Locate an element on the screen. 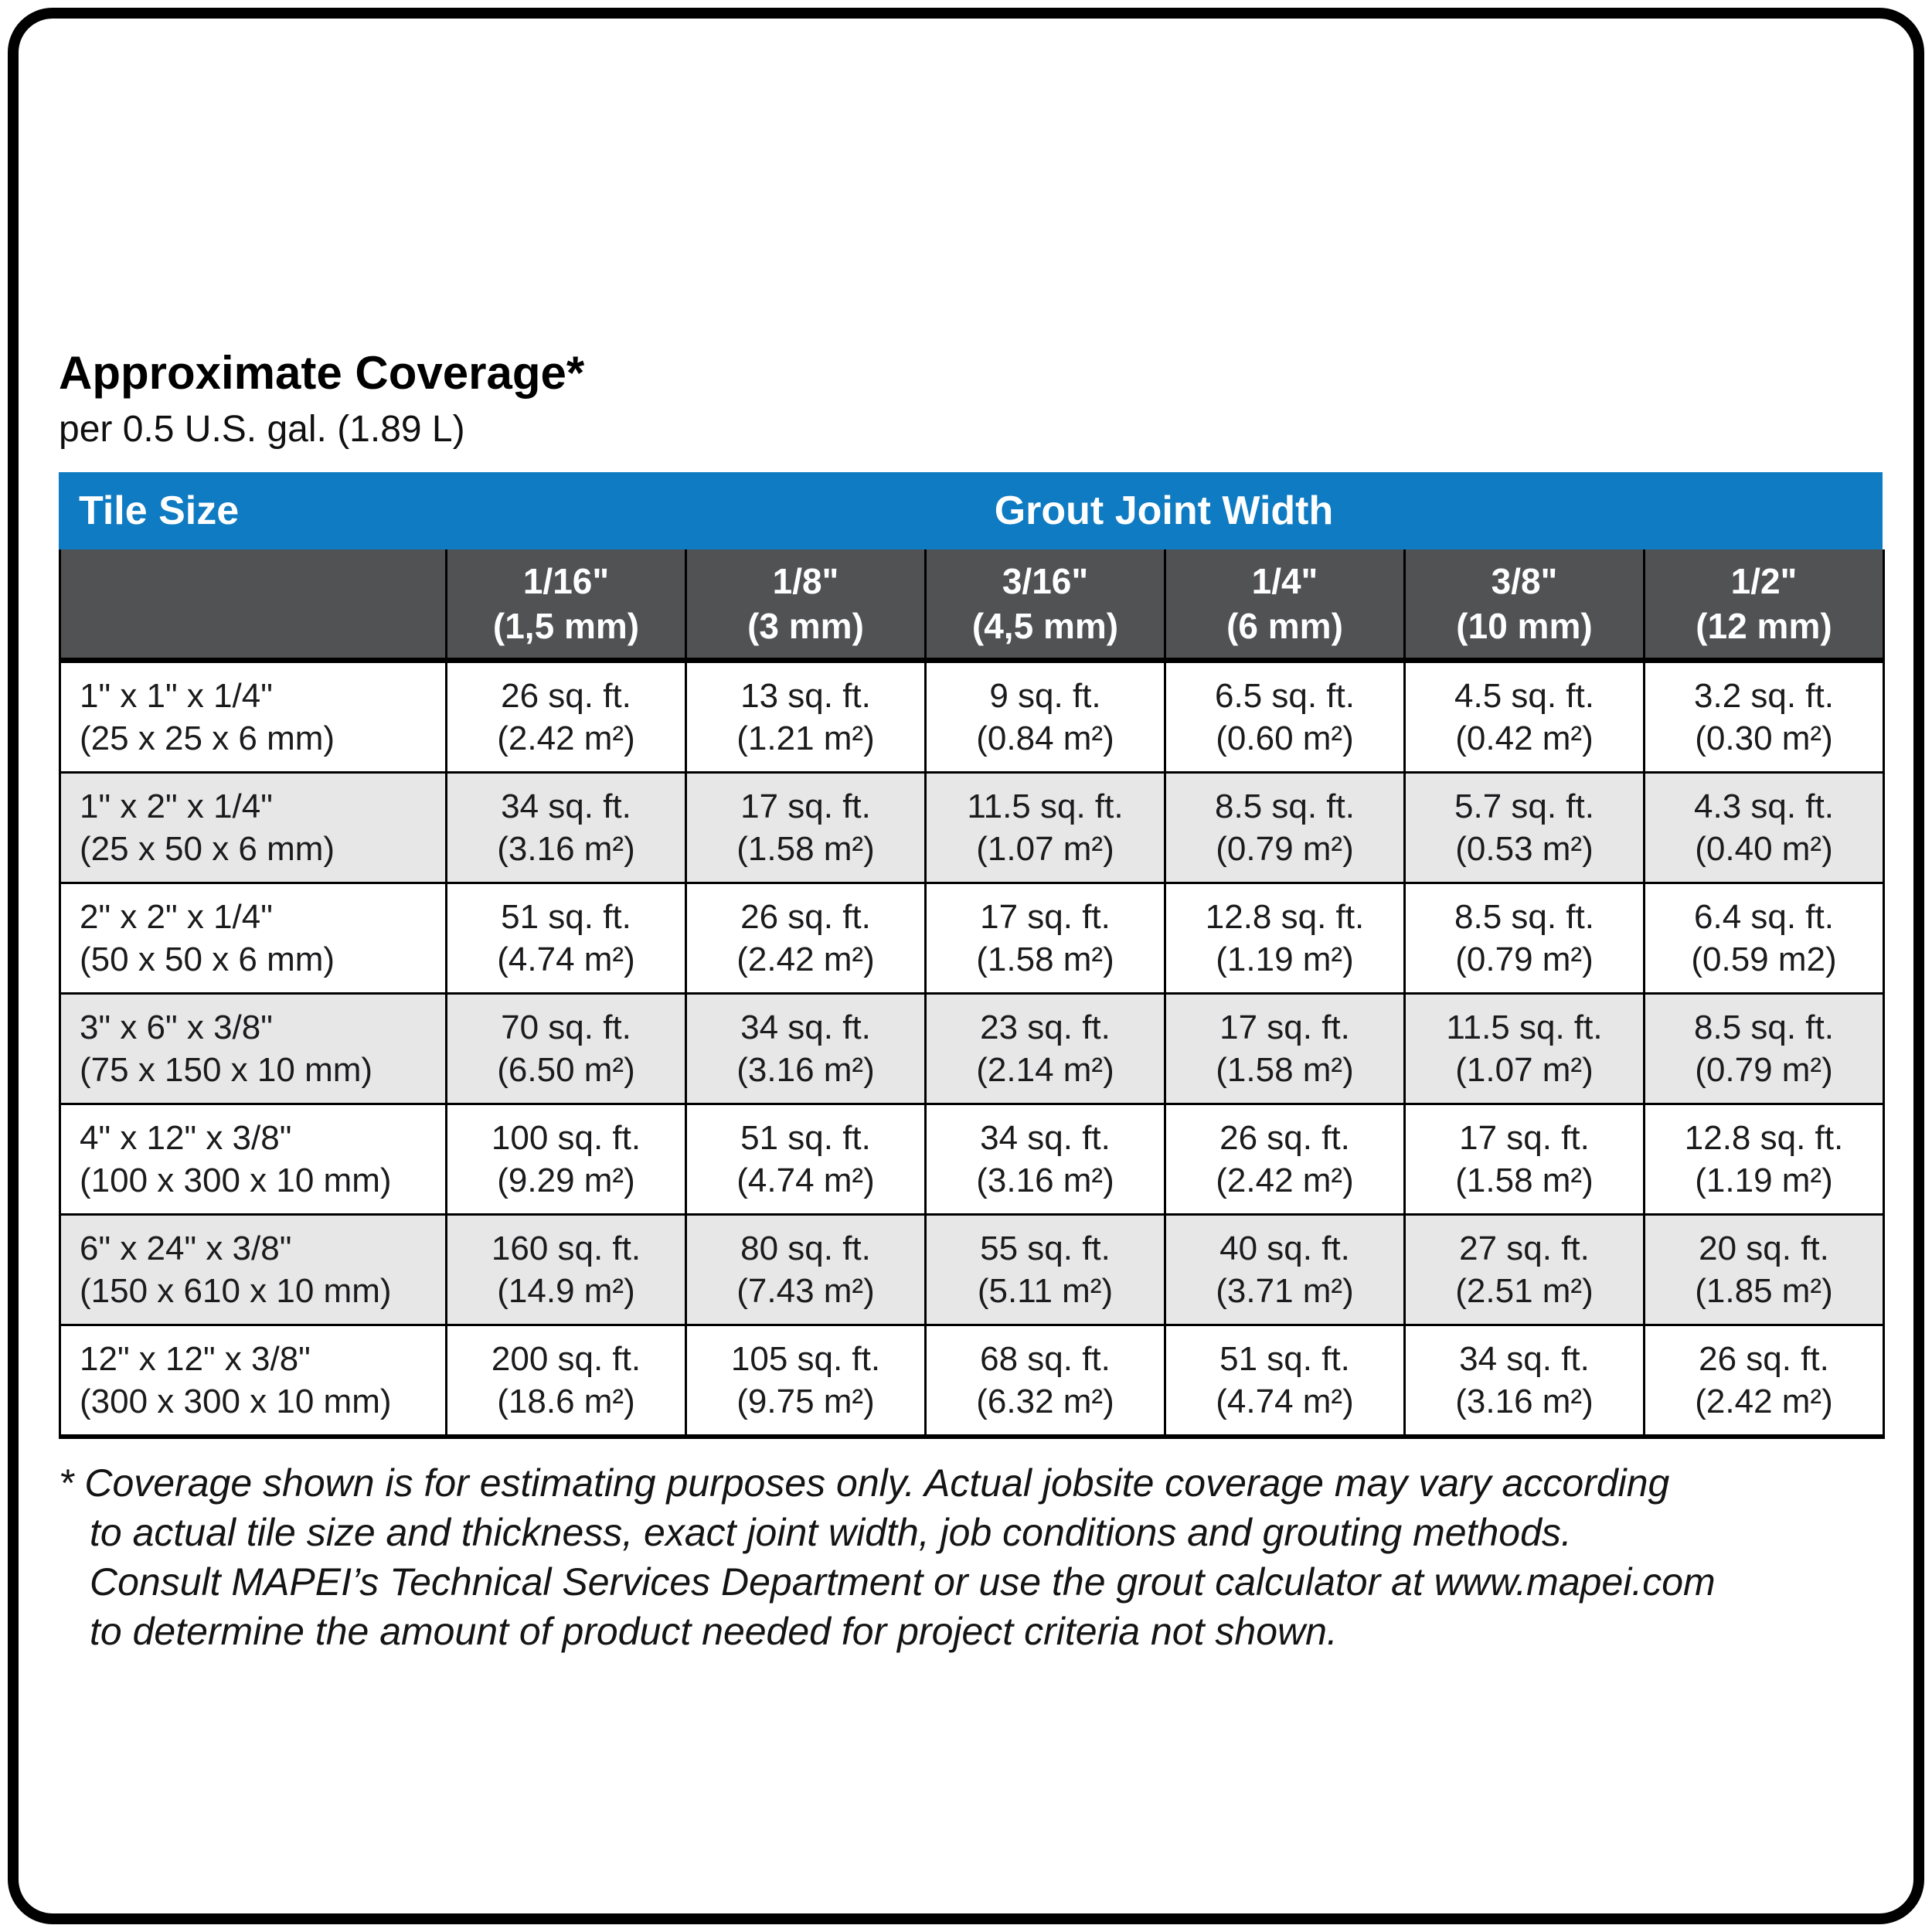 The image size is (1932, 1932). coverage-cell: 13 sq. ft. (1.21 m²) is located at coordinates (806, 716).